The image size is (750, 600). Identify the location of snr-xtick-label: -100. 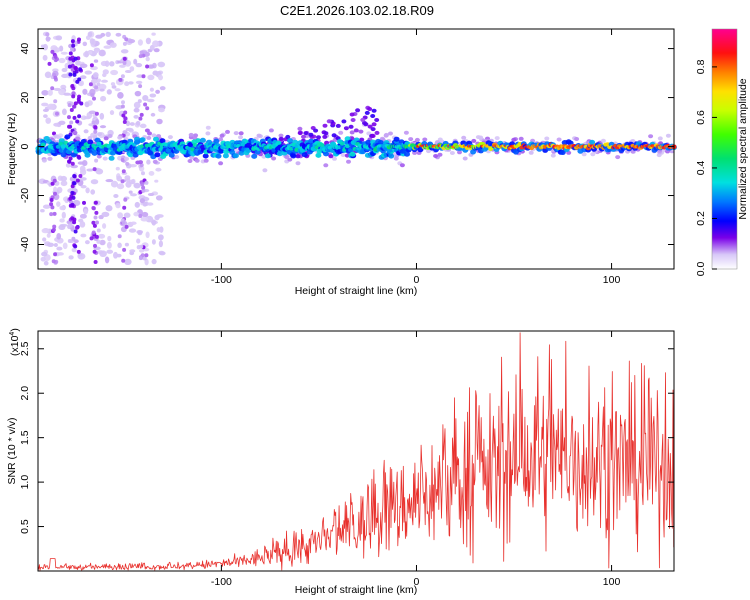
(221, 582).